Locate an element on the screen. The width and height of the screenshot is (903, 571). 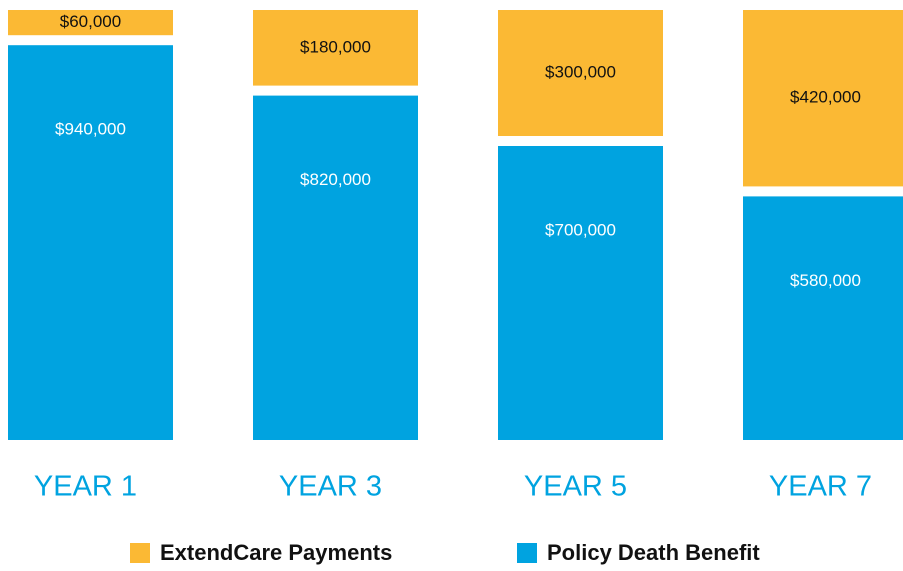
legend-label: Policy Death Benefit is located at coordinates (653, 552).